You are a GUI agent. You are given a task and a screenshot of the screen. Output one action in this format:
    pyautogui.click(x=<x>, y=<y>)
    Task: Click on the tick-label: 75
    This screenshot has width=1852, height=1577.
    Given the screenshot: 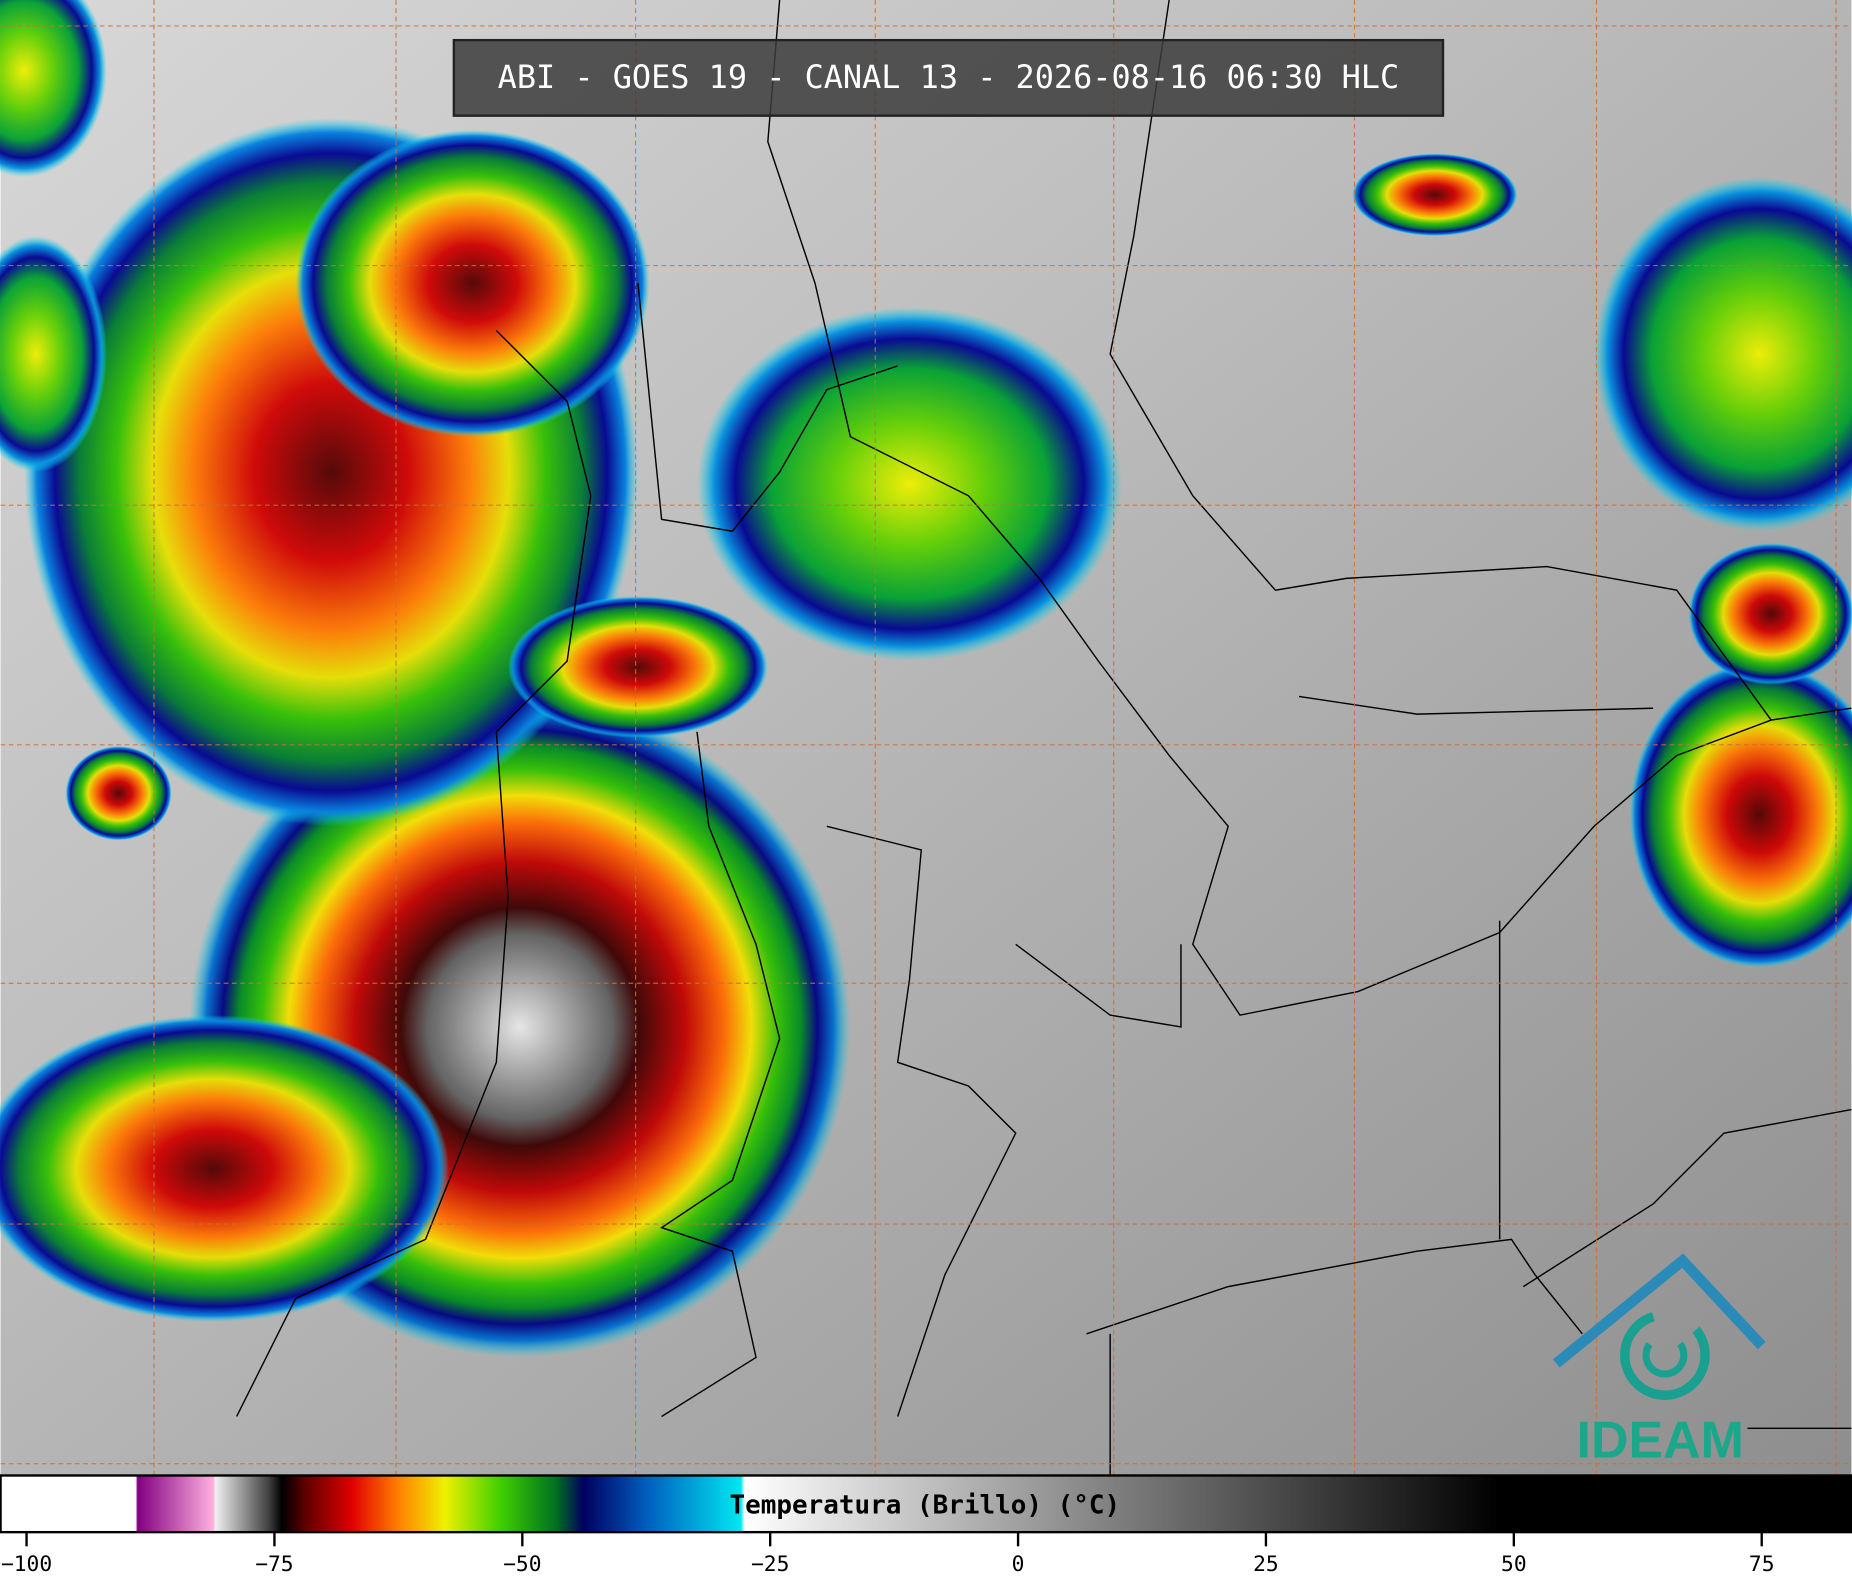 What is the action you would take?
    pyautogui.click(x=1762, y=1564)
    